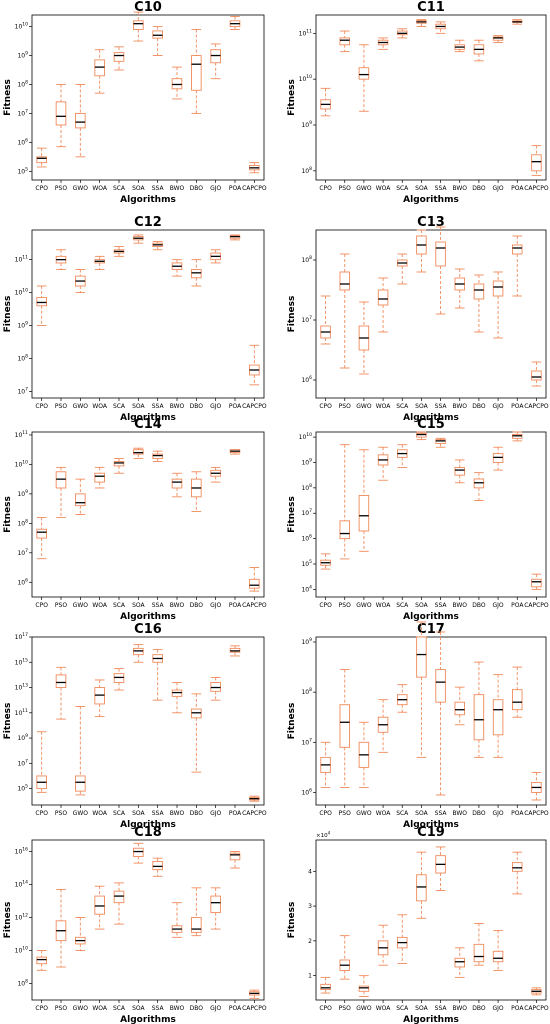  I want to click on y-axis-label: Fitness, so click(292, 97).